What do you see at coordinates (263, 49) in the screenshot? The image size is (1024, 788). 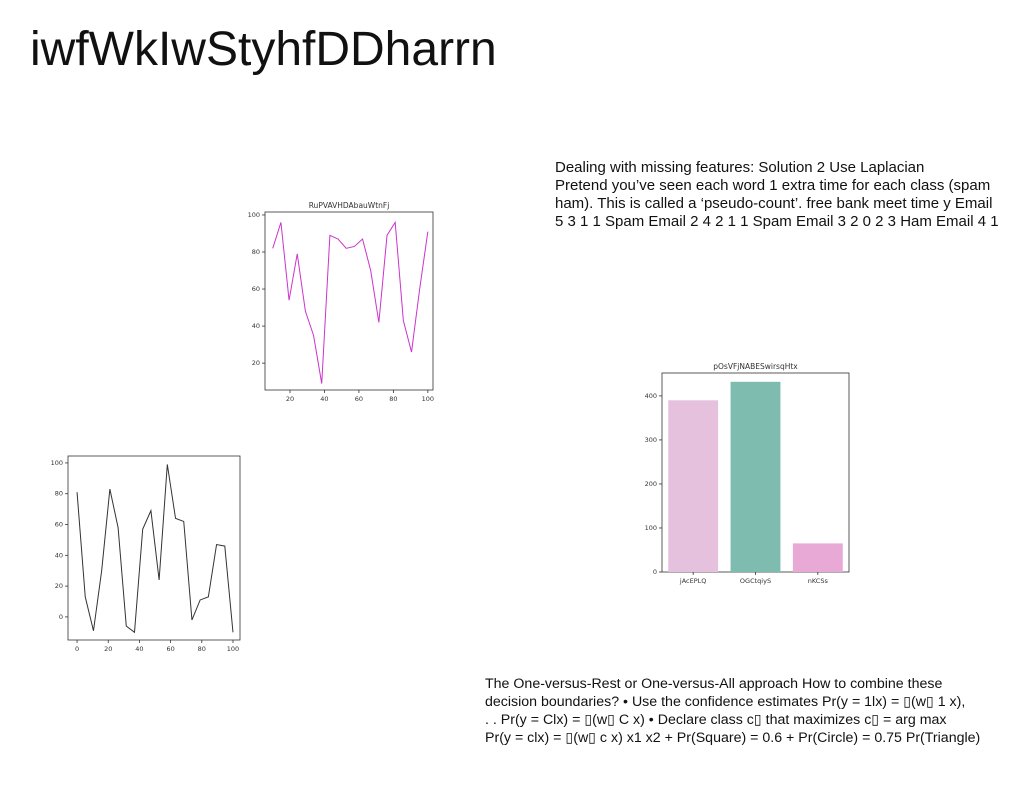 I see `page-title: iwfWkIwStyhfDDharrn` at bounding box center [263, 49].